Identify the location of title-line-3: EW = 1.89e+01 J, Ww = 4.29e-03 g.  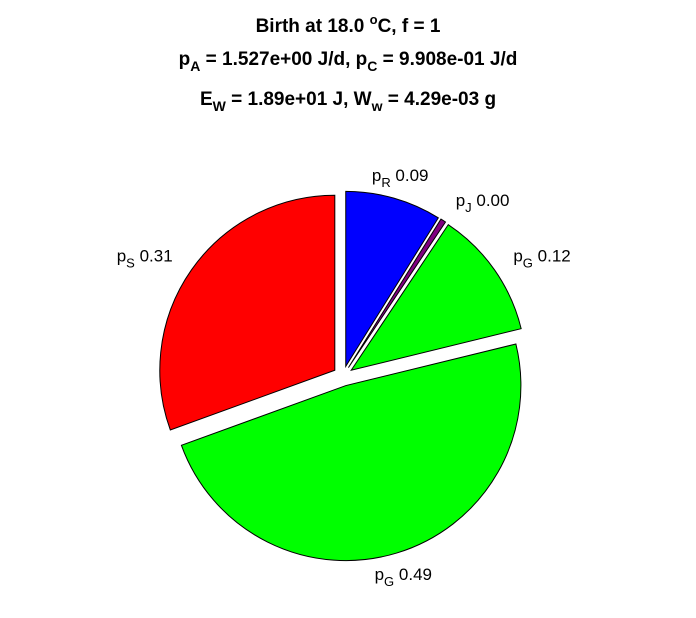
(348, 101).